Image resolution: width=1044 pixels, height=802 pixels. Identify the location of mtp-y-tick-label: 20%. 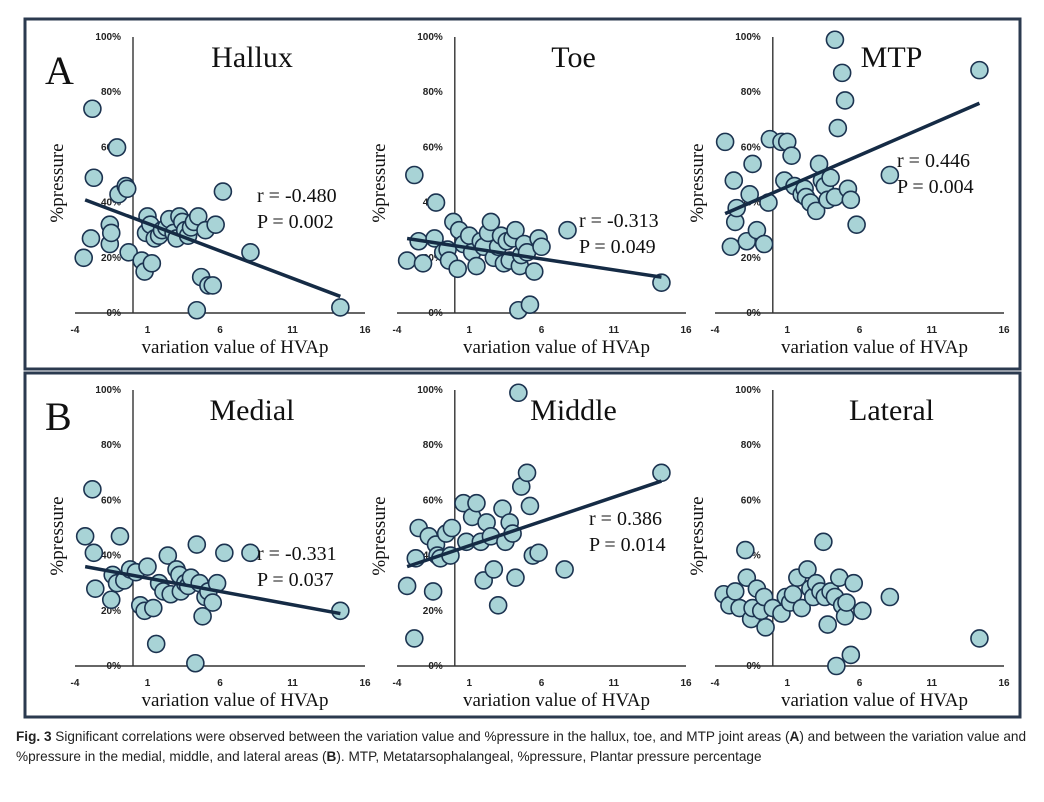
(751, 258).